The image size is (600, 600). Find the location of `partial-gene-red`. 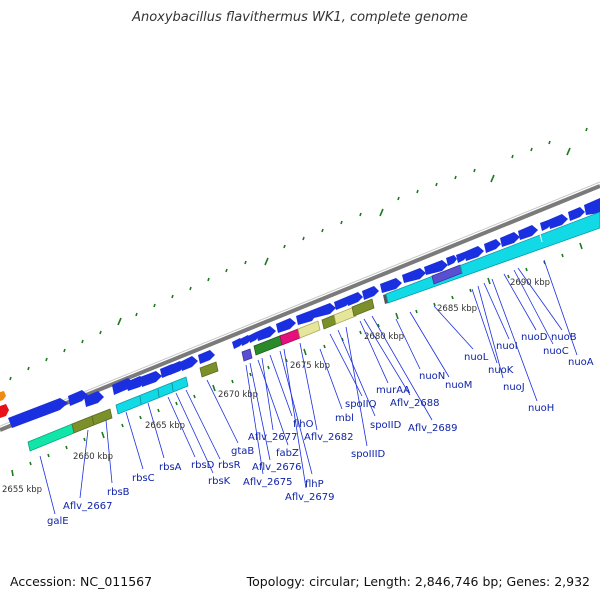

partial-gene-red is located at coordinates (4, 411).